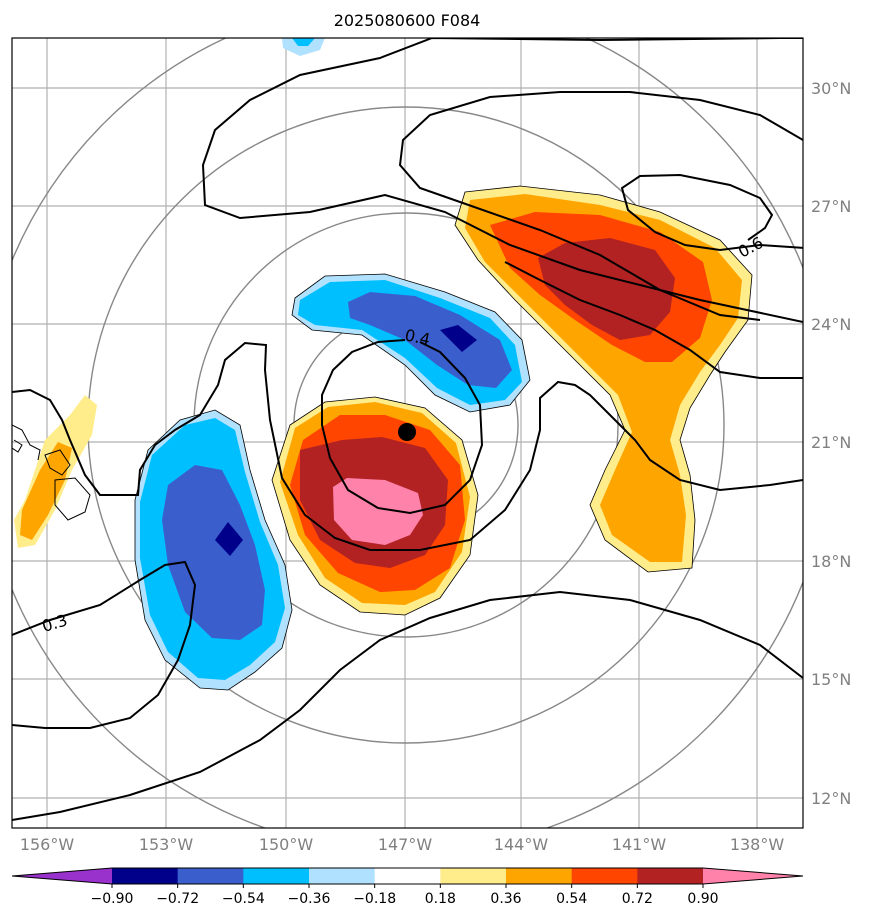 The height and width of the screenshot is (924, 873). Describe the element at coordinates (286, 844) in the screenshot. I see `lon-label-150: 150°W` at that location.